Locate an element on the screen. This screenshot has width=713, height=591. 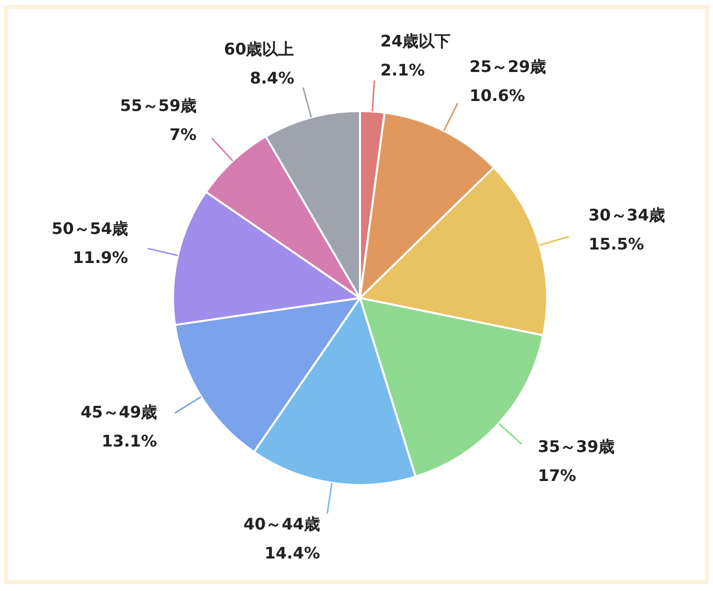
data-label: 15.5% is located at coordinates (616, 244).